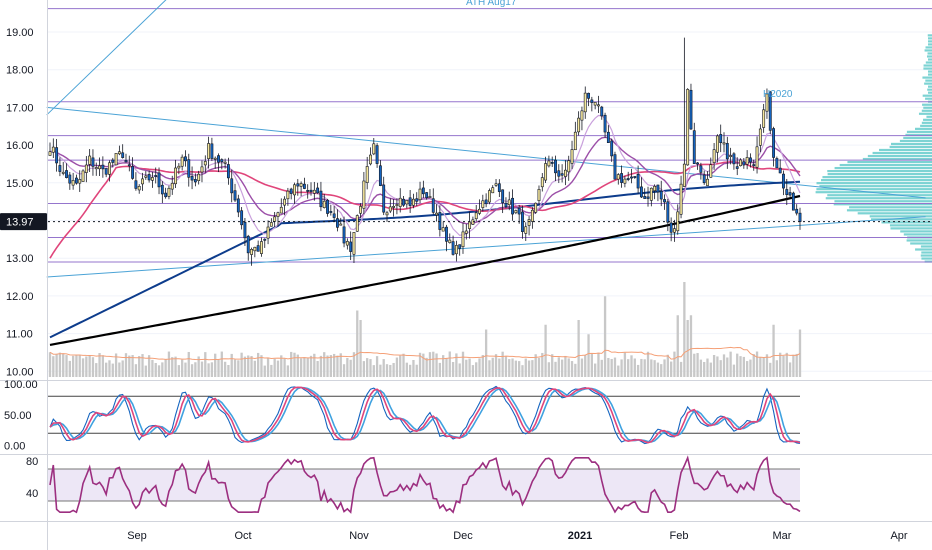  Describe the element at coordinates (21, 416) in the screenshot. I see `stoch-axis: 100.00 50.00 0.00` at that location.